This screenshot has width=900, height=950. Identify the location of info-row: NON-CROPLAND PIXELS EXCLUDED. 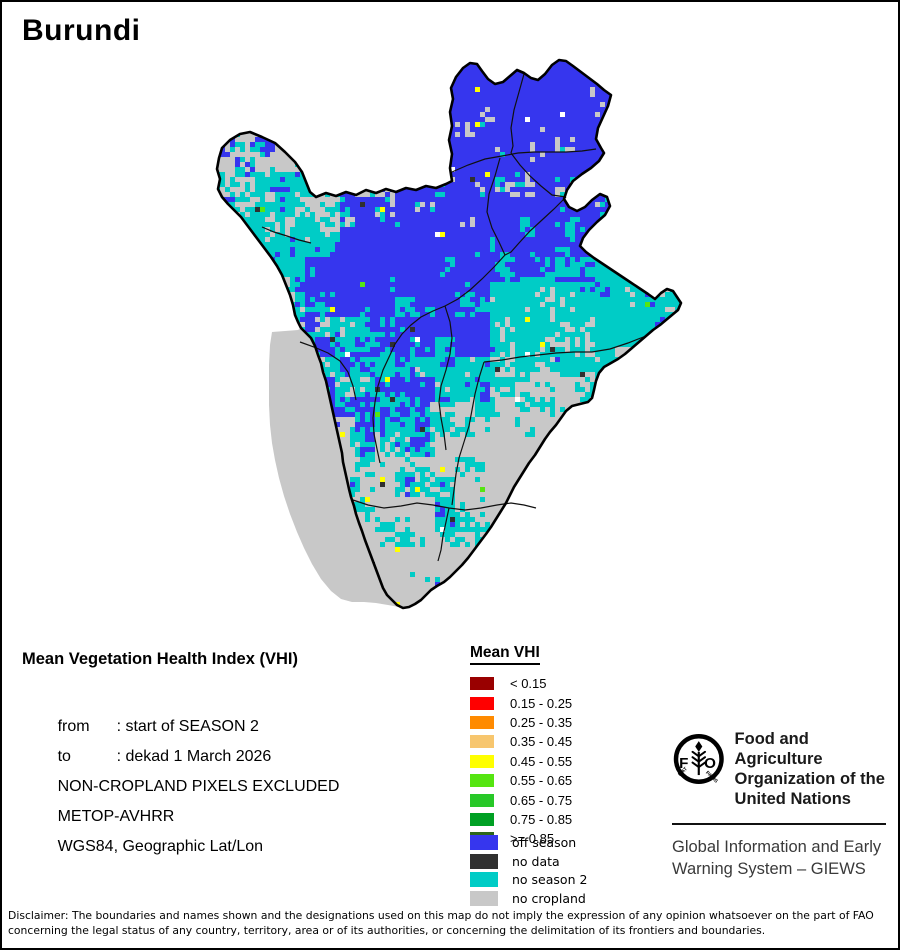
(181, 768).